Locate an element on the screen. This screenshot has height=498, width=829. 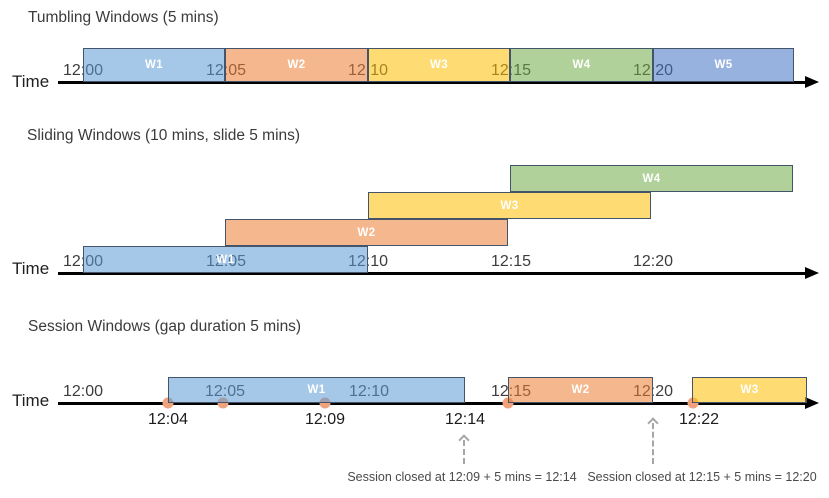
session-window-label: W2 is located at coordinates (580, 390).